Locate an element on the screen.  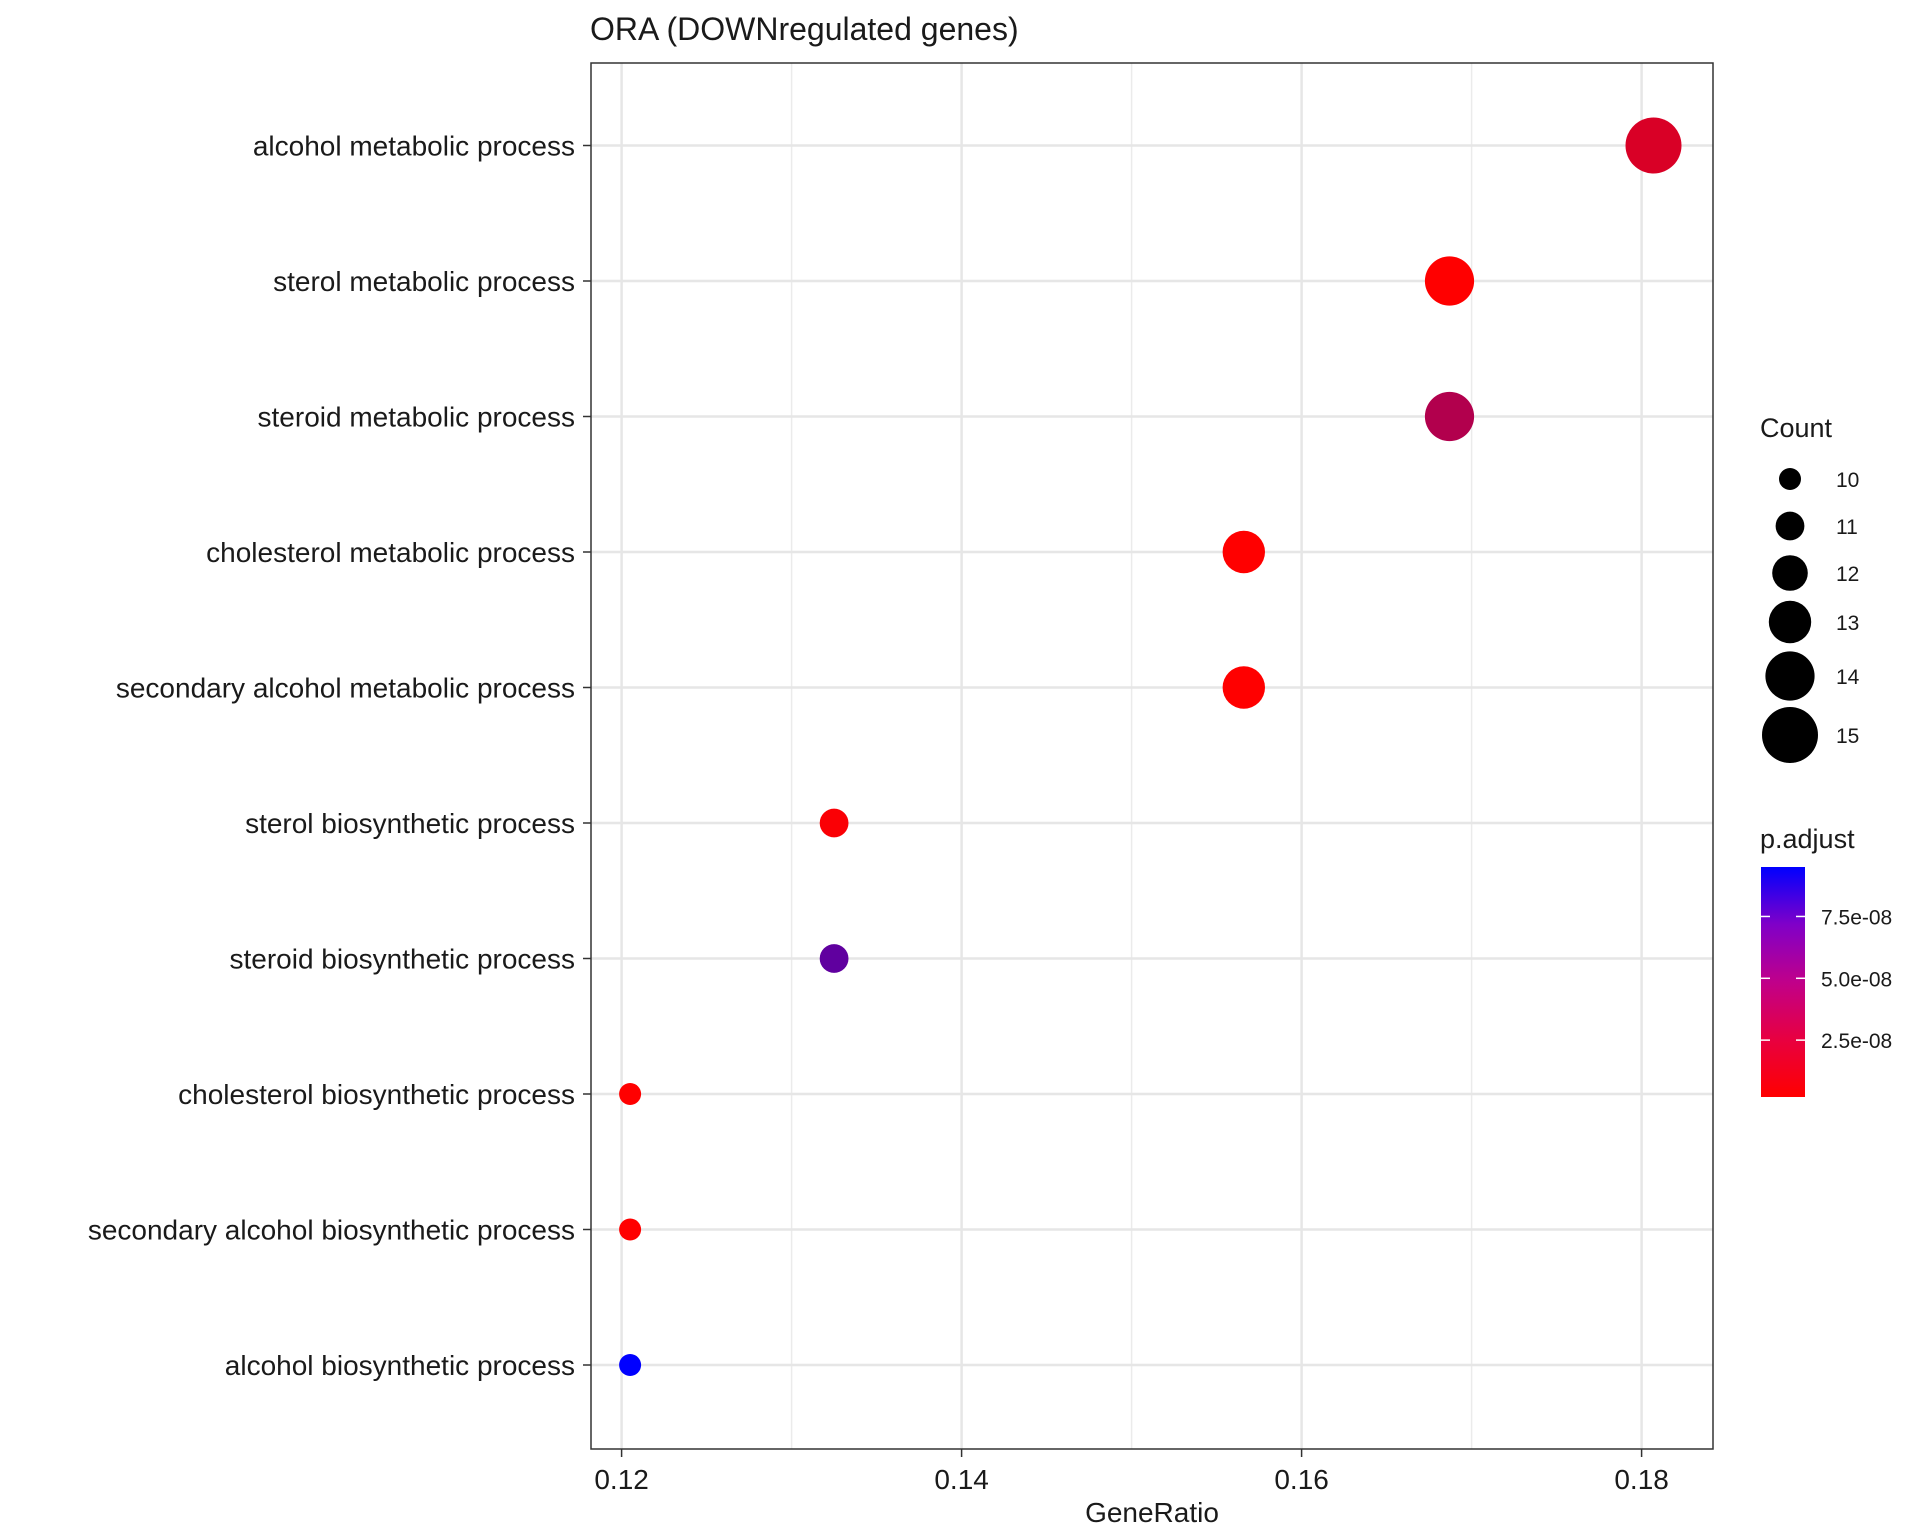
y-tick-label: cholesterol biosynthetic process is located at coordinates (376, 1094).